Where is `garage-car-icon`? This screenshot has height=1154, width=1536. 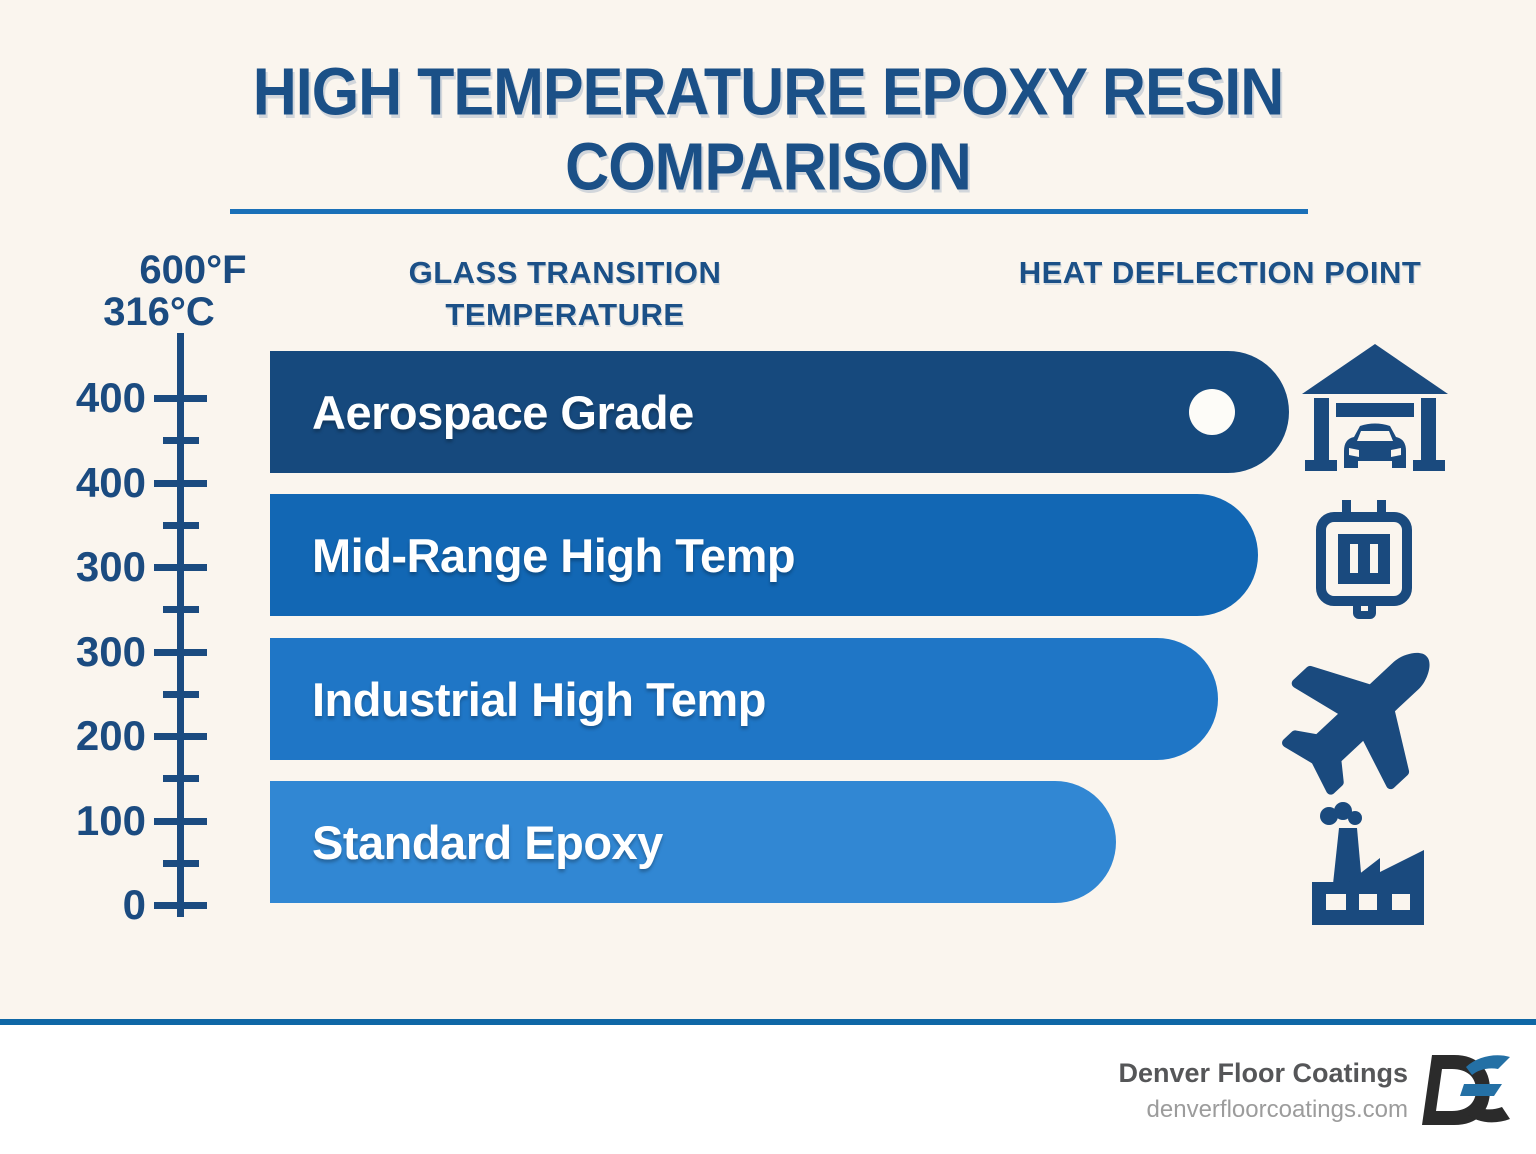
garage-car-icon is located at coordinates (1375, 409).